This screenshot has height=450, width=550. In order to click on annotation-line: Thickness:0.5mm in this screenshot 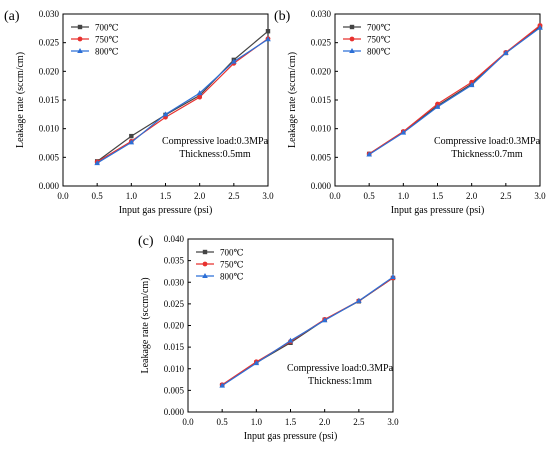, I will do `click(215, 154)`.